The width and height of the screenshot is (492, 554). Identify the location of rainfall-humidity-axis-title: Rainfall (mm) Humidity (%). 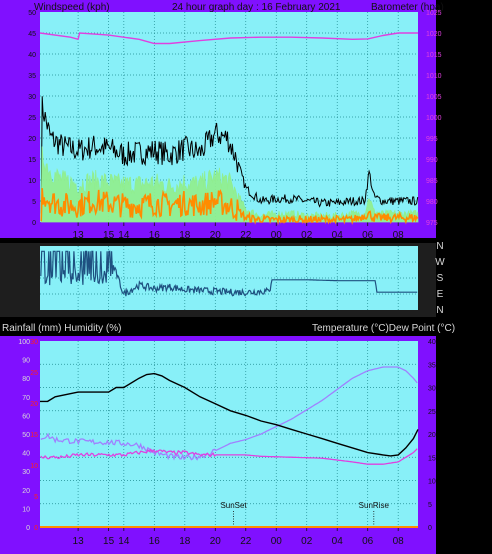
(61, 328).